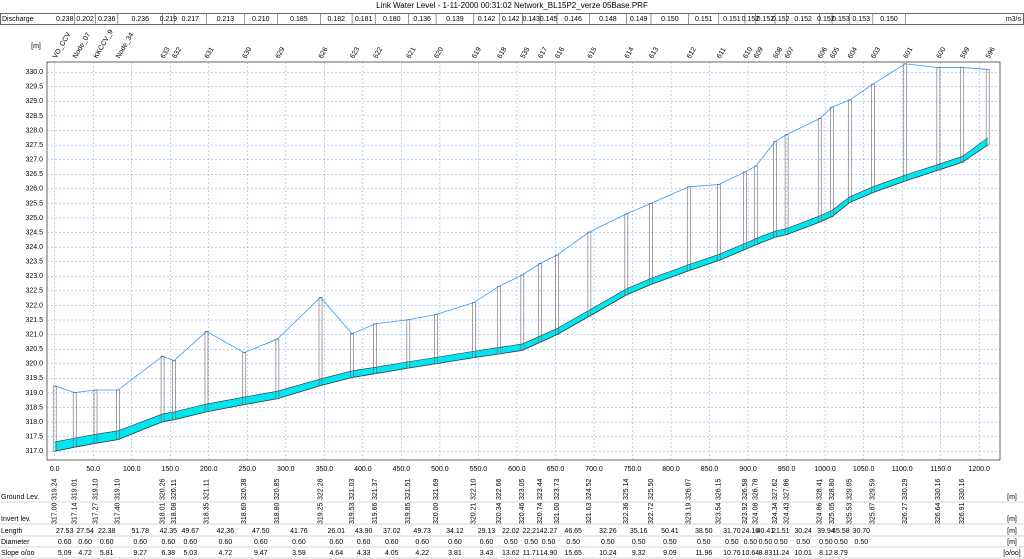 Image resolution: width=1024 pixels, height=559 pixels. Describe the element at coordinates (630, 53) in the screenshot. I see `node-name: 614` at that location.